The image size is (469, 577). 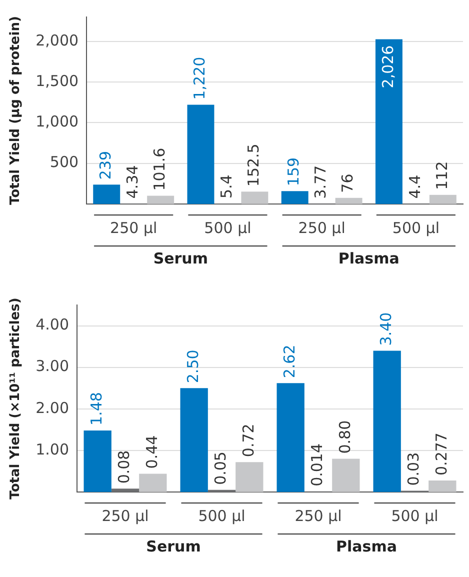 I want to click on data-label: 1,220, so click(x=199, y=78).